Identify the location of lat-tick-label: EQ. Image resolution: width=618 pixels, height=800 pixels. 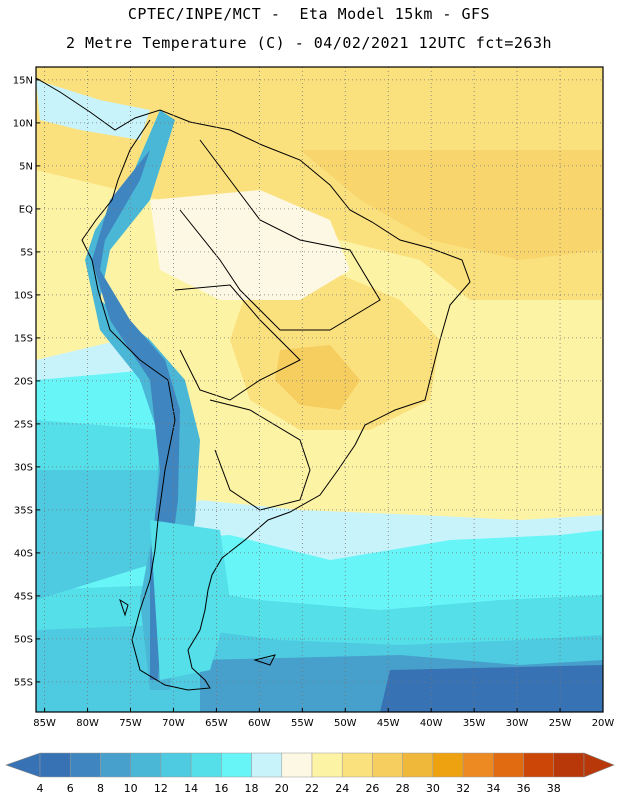
(26, 209).